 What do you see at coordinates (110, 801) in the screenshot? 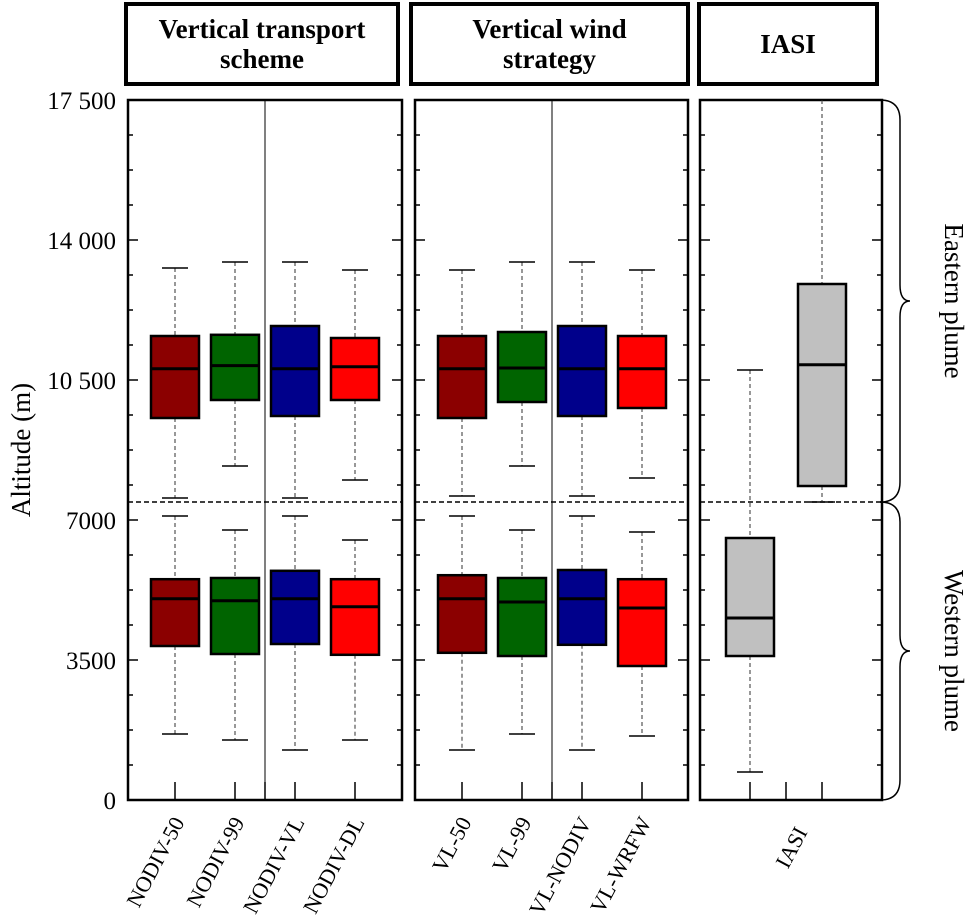
I see `y-tick-label: 0` at bounding box center [110, 801].